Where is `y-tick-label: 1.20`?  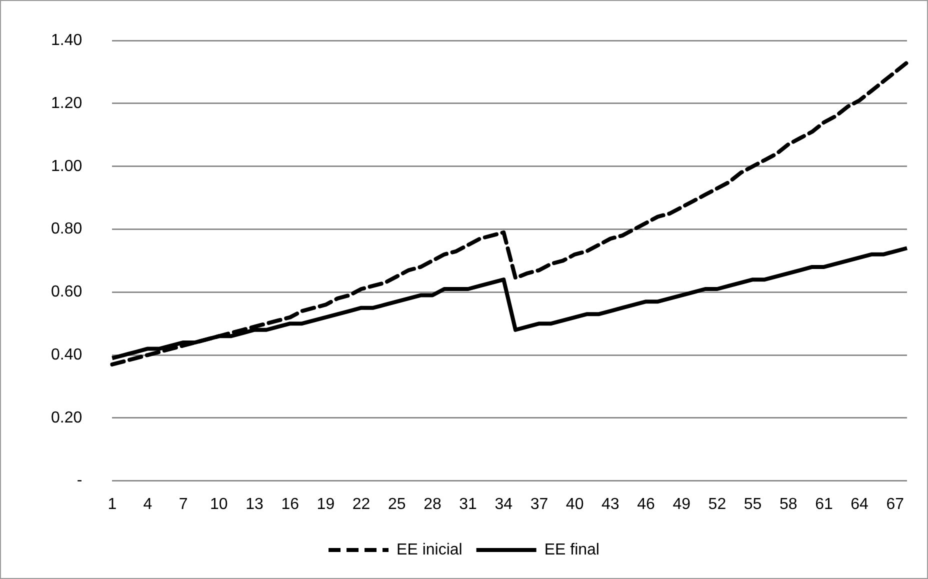
y-tick-label: 1.20 is located at coordinates (66, 103).